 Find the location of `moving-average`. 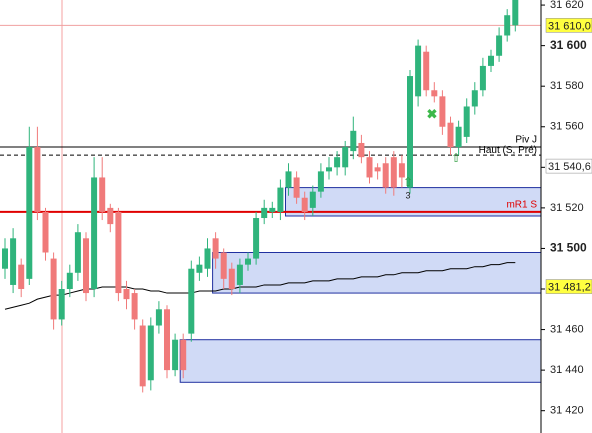

moving-average is located at coordinates (260, 286).